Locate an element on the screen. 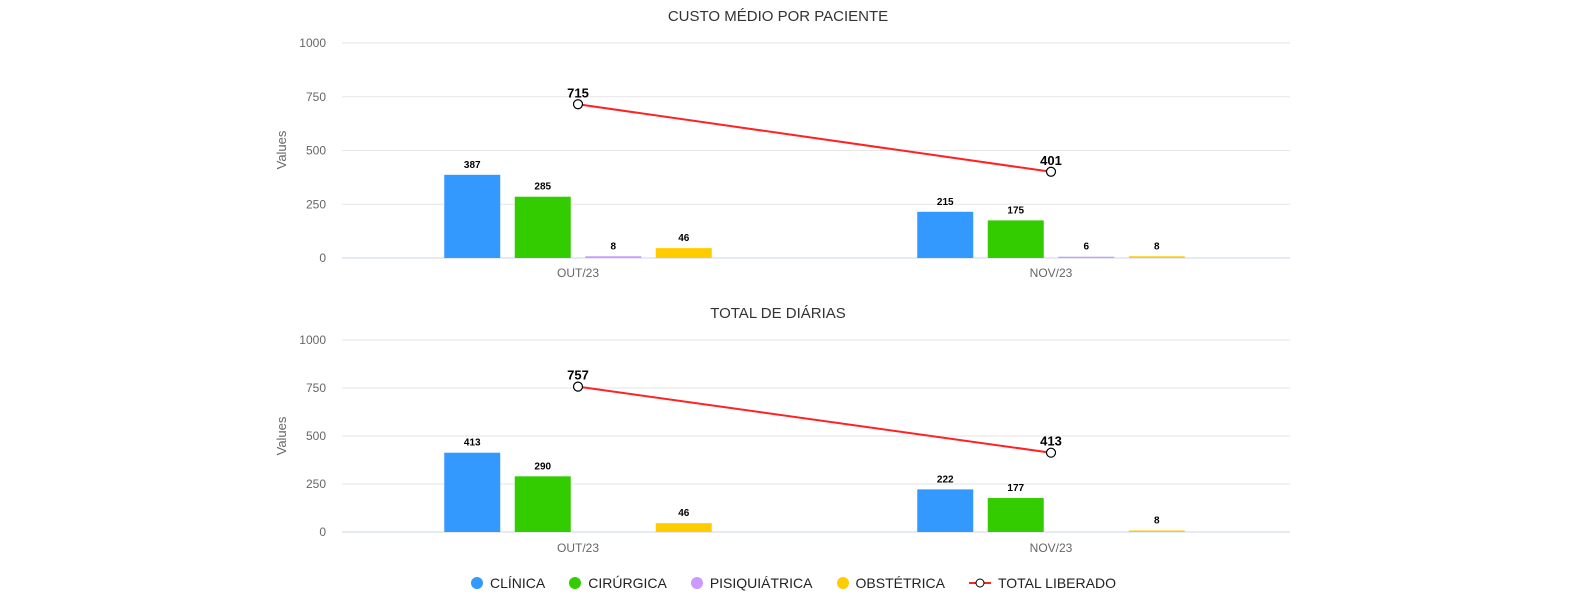 Image resolution: width=1587 pixels, height=602 pixels. bar-data-label: 175 is located at coordinates (1015, 210).